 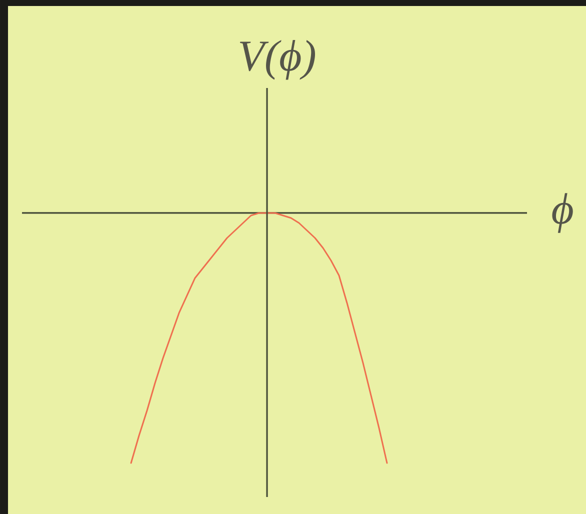 I want to click on x-axis-title: ϕ, so click(x=562, y=213).